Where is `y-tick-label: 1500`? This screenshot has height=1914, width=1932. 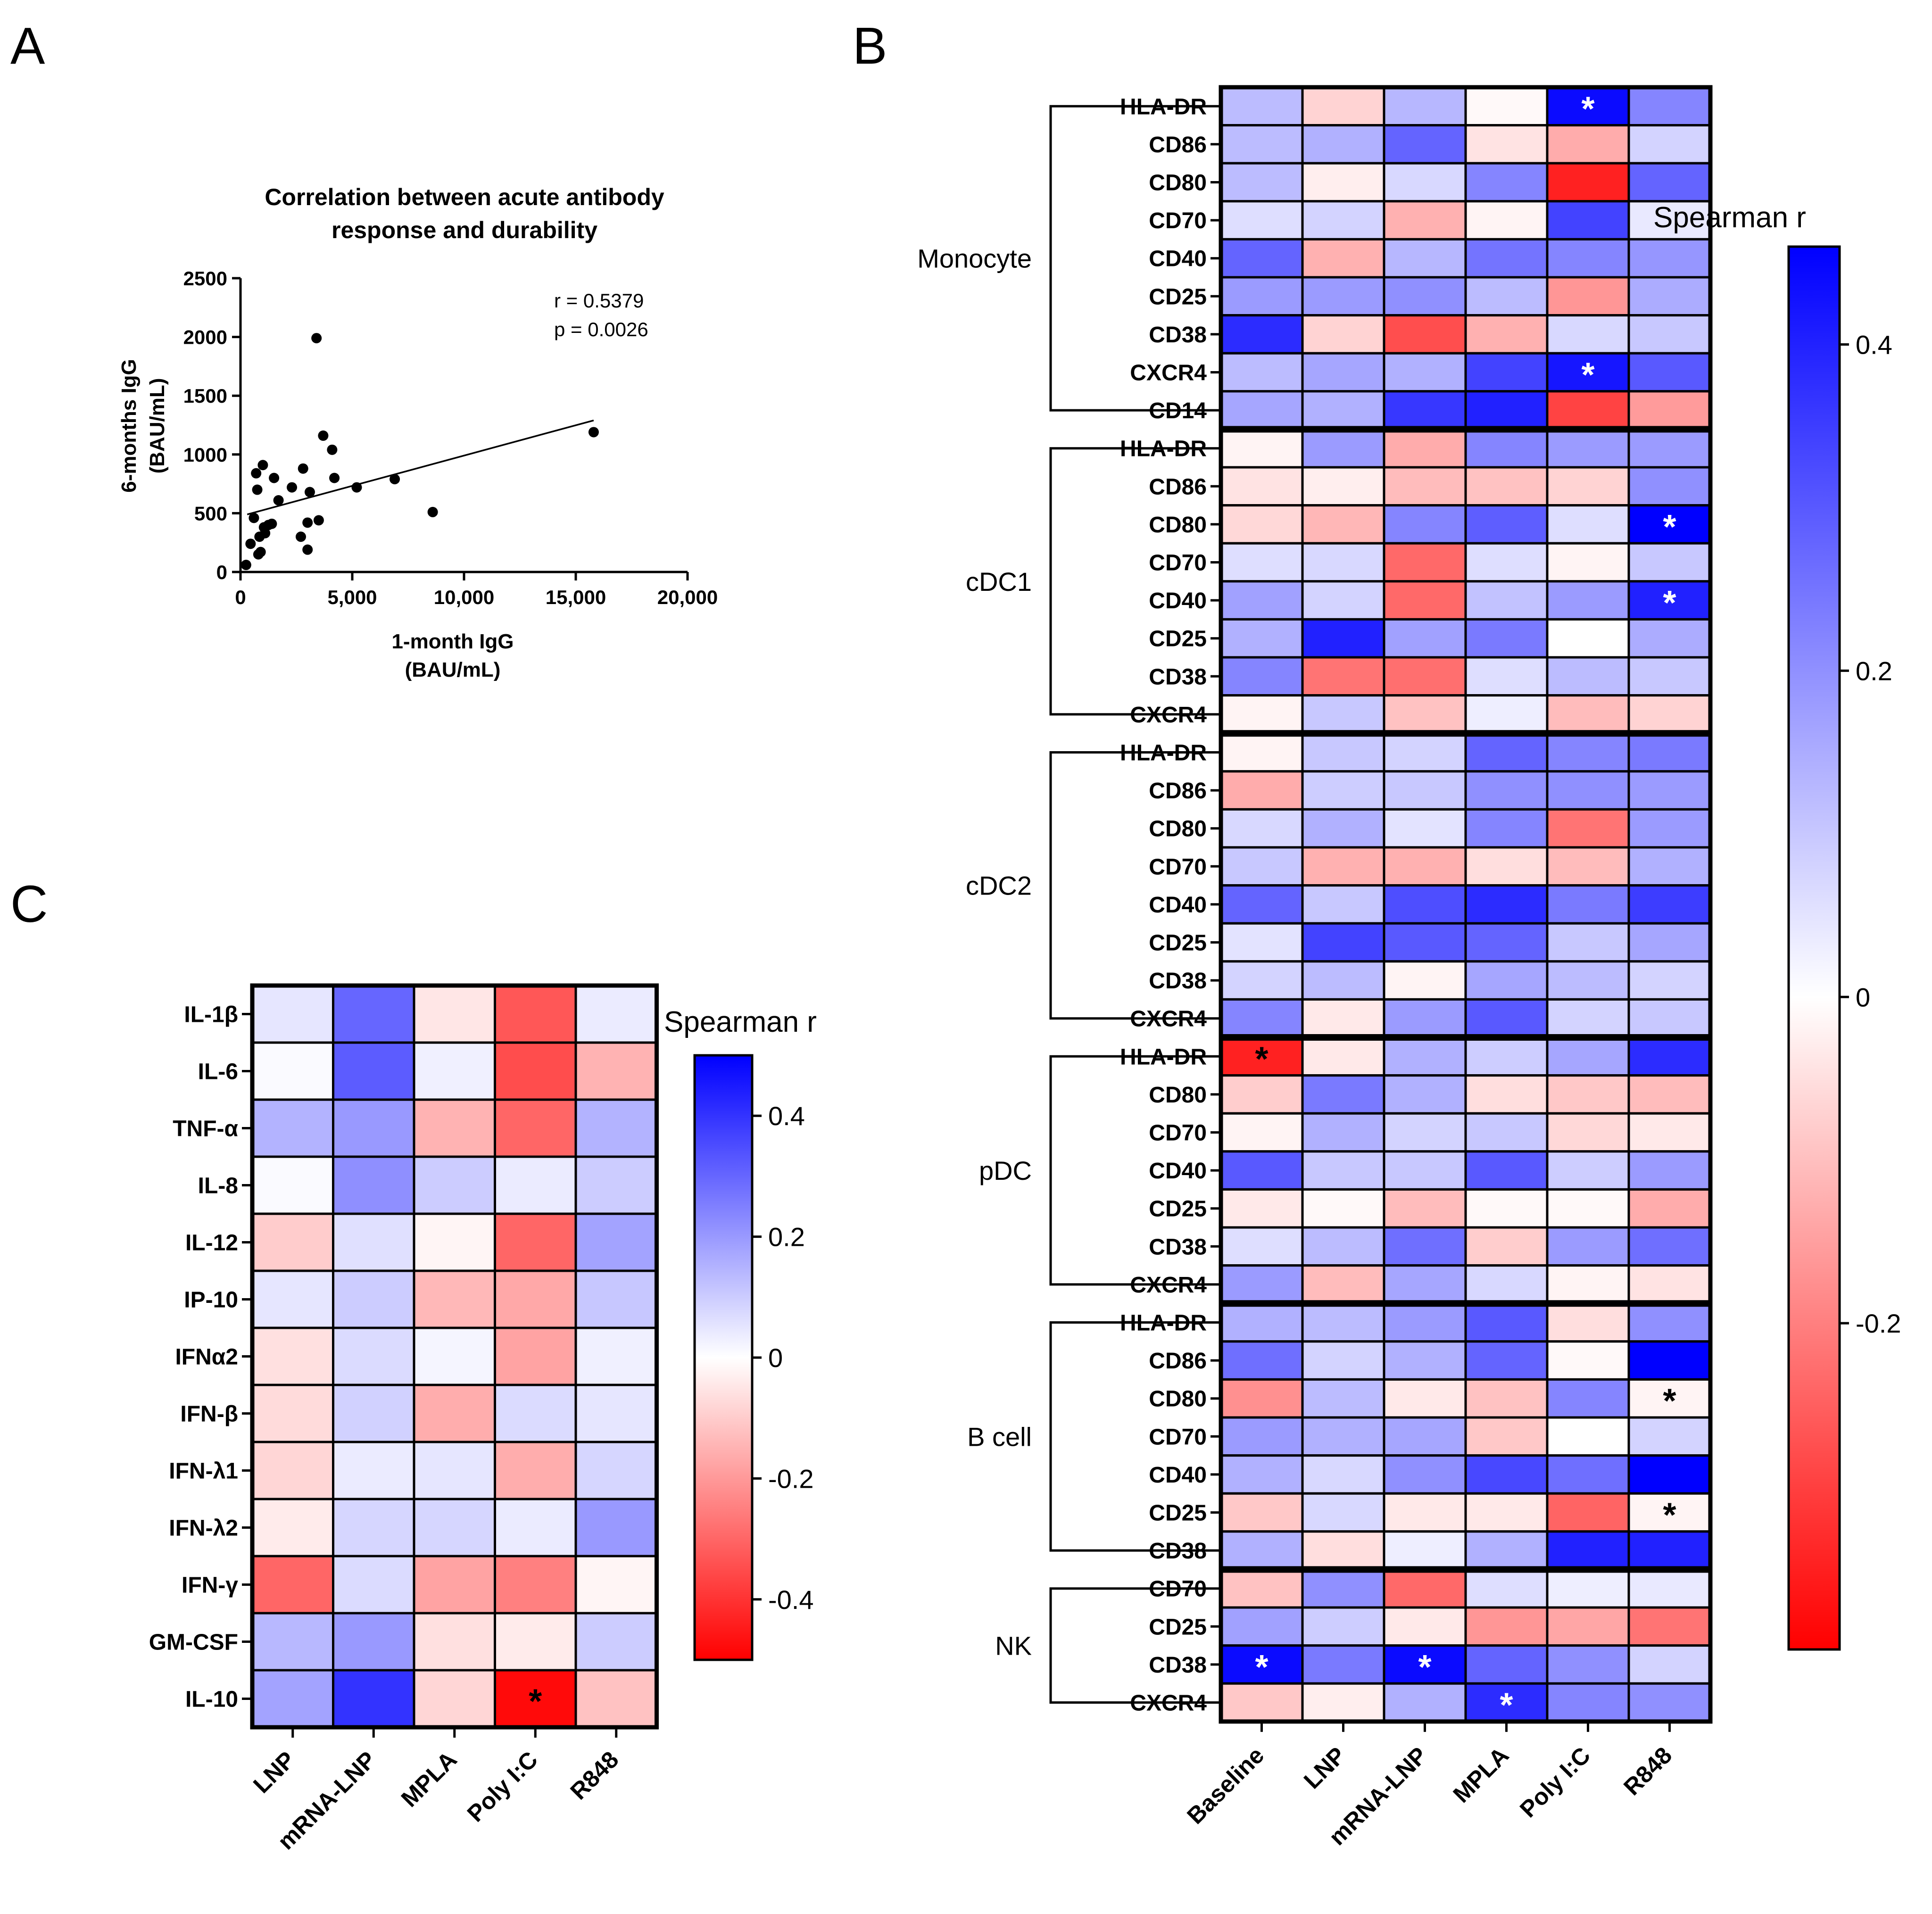
y-tick-label: 1500 is located at coordinates (205, 396).